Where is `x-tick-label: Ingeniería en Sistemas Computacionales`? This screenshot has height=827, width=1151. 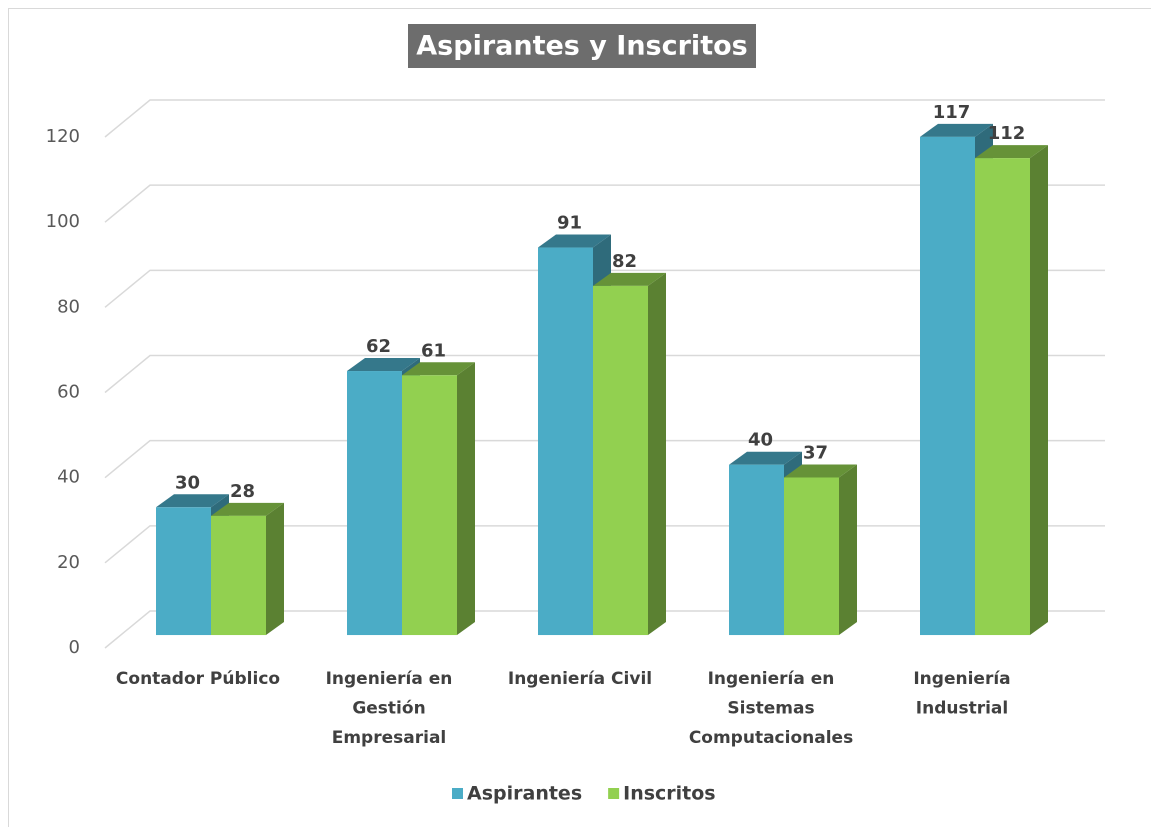
x-tick-label: Ingeniería en Sistemas Computacionales is located at coordinates (771, 708).